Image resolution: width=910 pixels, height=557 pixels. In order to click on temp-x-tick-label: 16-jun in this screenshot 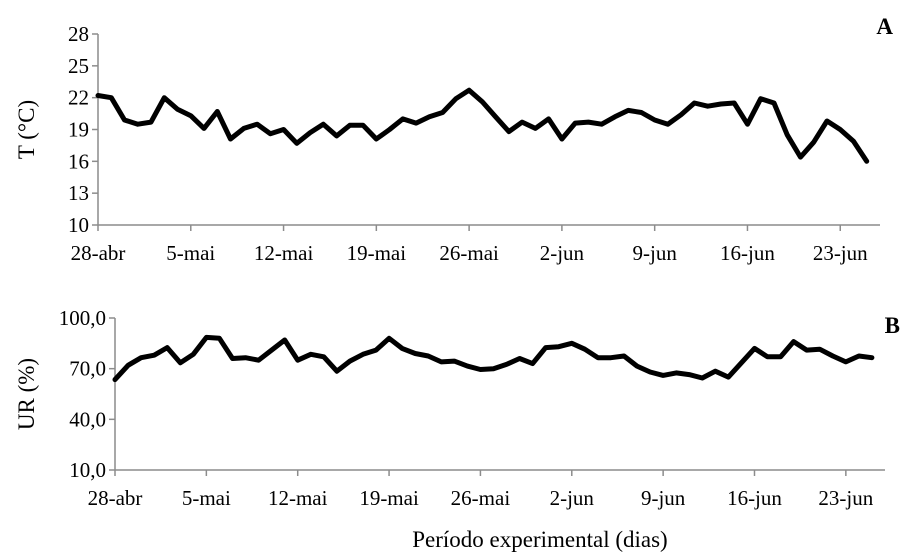, I will do `click(747, 253)`.